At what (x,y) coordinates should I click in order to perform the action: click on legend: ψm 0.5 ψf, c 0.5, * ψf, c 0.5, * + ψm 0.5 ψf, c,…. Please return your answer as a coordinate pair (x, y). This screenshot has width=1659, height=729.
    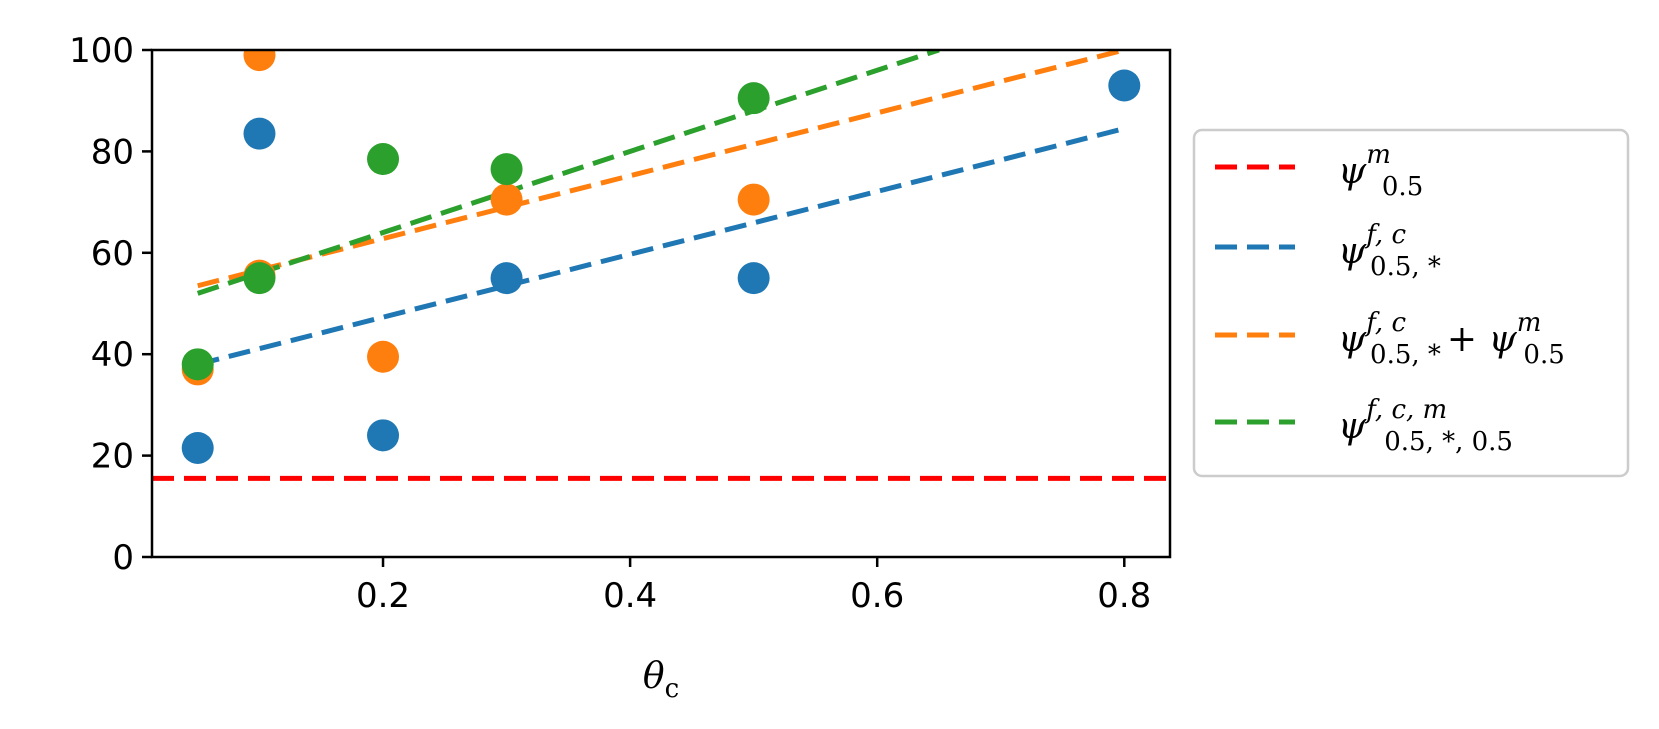
    Looking at the image, I should click on (1411, 303).